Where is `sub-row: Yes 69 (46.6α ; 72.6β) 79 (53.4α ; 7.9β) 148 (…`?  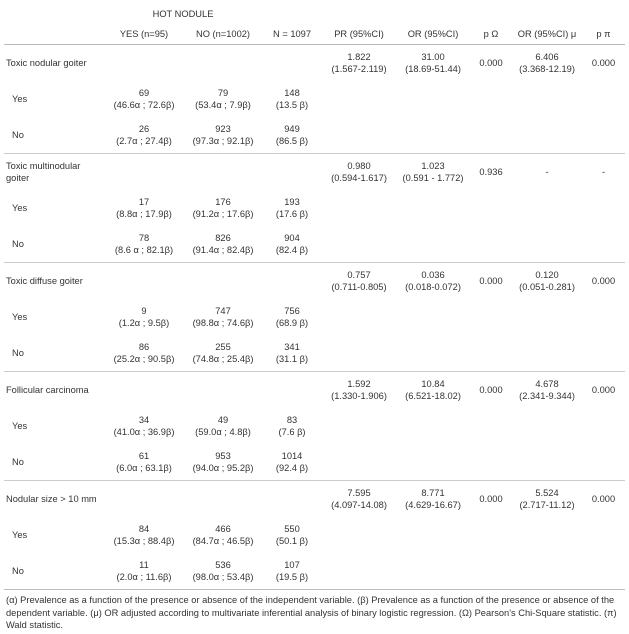 sub-row: Yes 69 (46.6α ; 72.6β) 79 (53.4α ; 7.9β) 148 (… is located at coordinates (314, 99).